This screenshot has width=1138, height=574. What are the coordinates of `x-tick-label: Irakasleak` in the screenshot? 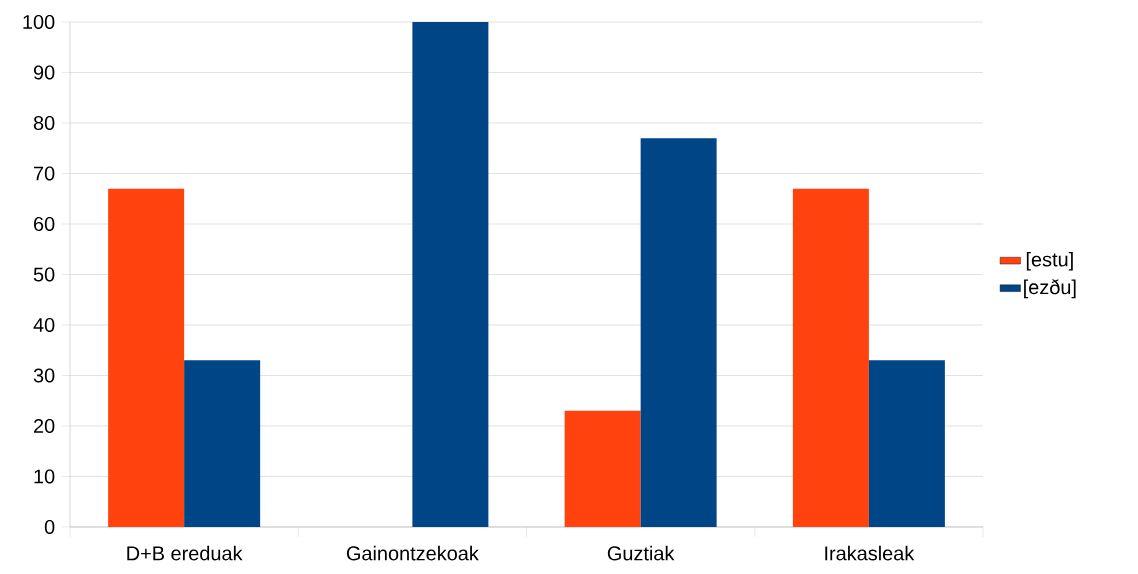 It's located at (870, 553).